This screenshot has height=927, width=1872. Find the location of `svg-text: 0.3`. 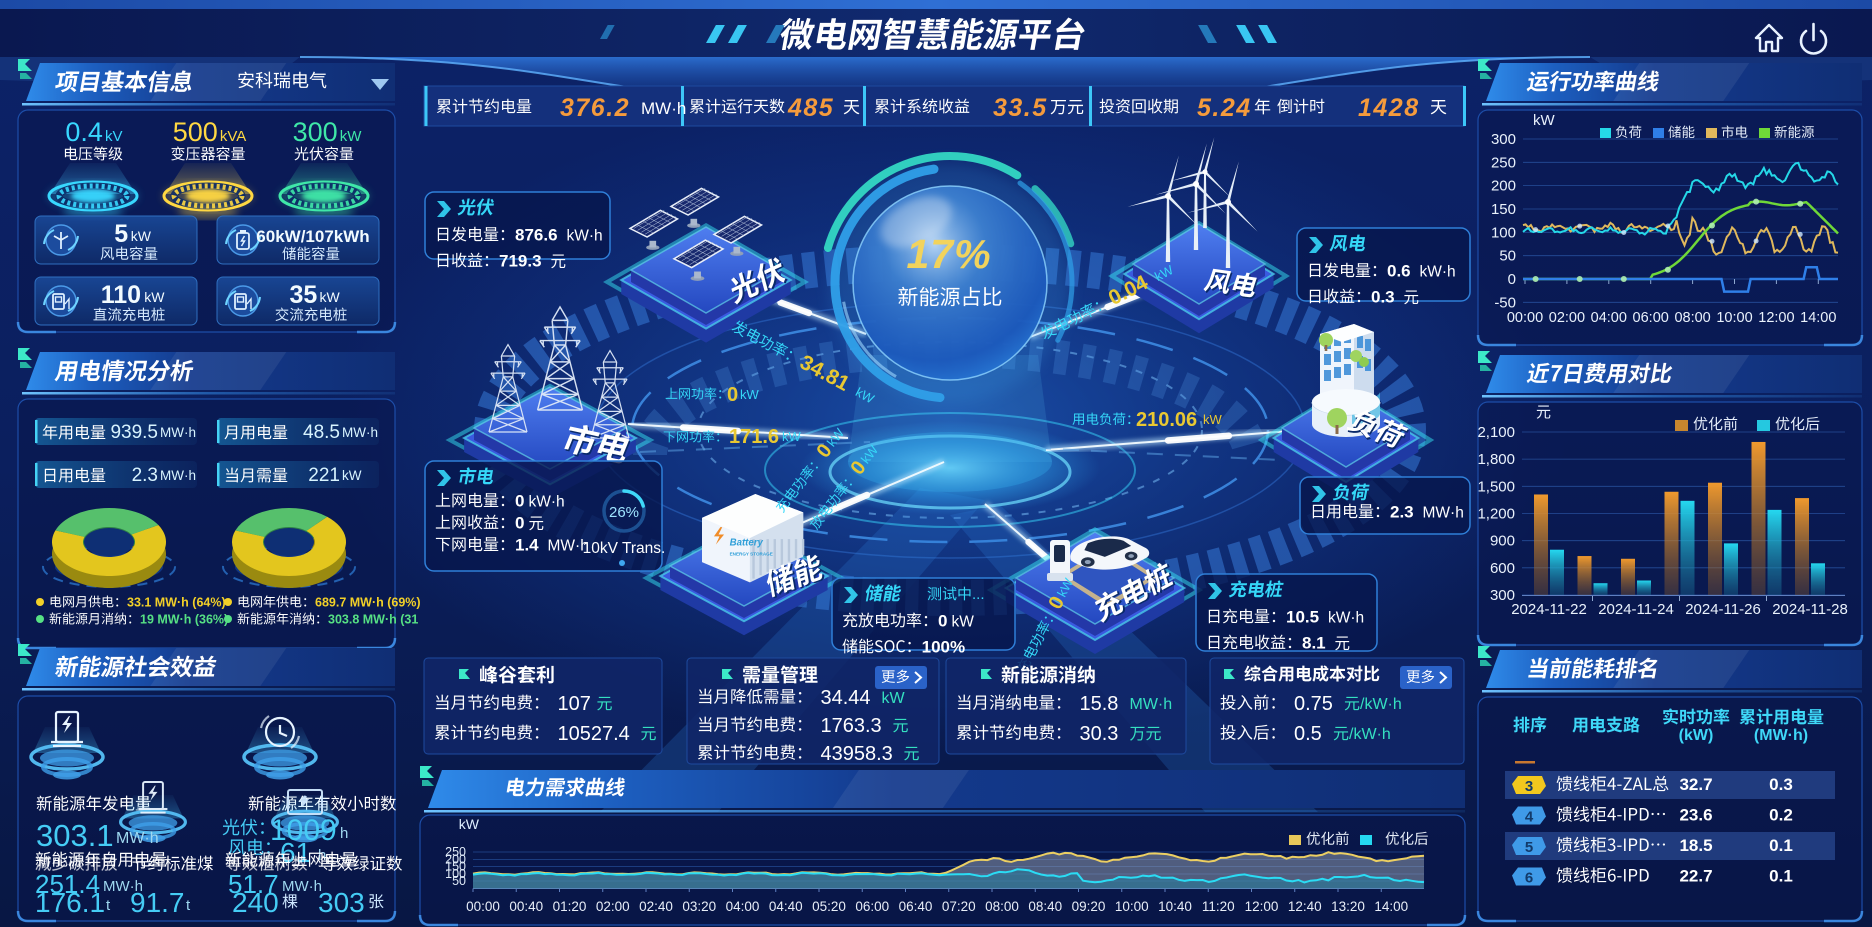

svg-text: 0.3 is located at coordinates (1383, 297).